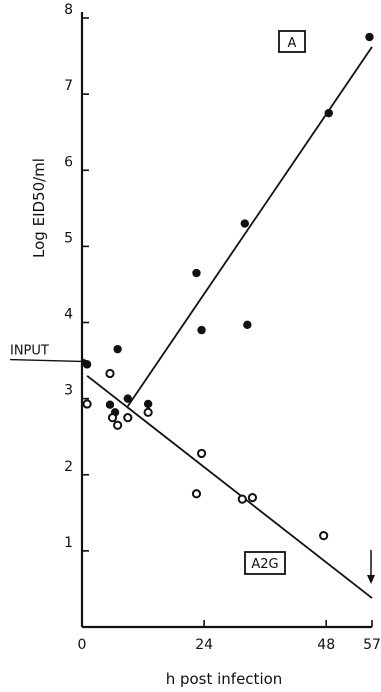 The width and height of the screenshot is (381, 692). Describe the element at coordinates (68, 391) in the screenshot. I see `y-tick-label: 3` at that location.